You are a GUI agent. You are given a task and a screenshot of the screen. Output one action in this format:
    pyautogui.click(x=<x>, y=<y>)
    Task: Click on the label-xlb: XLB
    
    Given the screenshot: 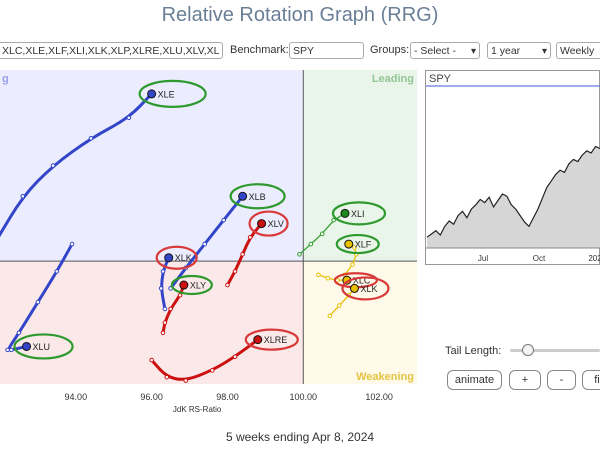 What is the action you would take?
    pyautogui.click(x=257, y=197)
    